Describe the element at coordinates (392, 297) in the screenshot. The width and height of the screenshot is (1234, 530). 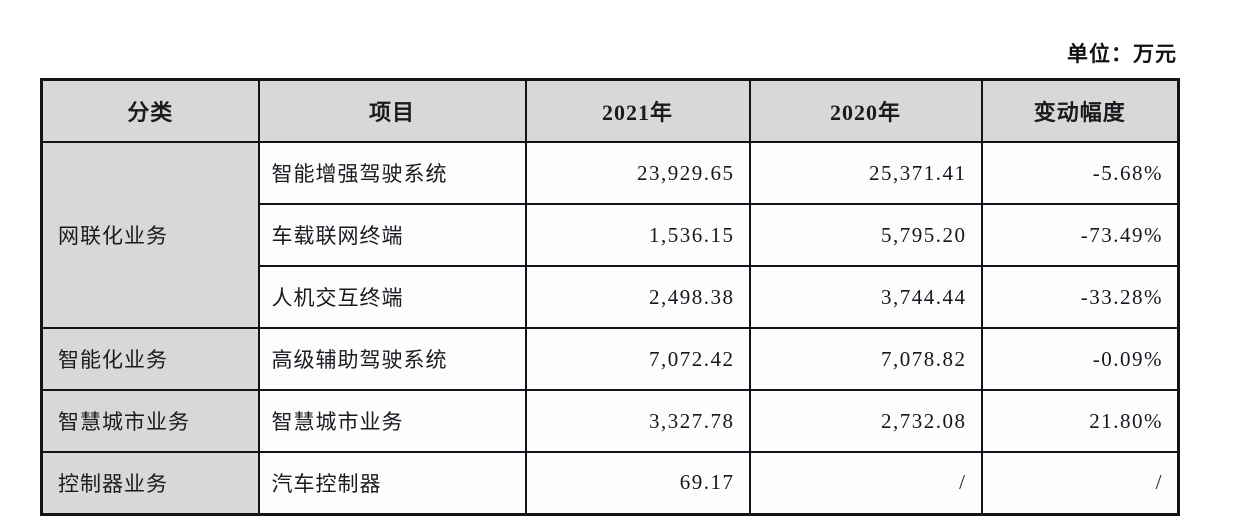
I see `project-cell: 人机交互终端` at that location.